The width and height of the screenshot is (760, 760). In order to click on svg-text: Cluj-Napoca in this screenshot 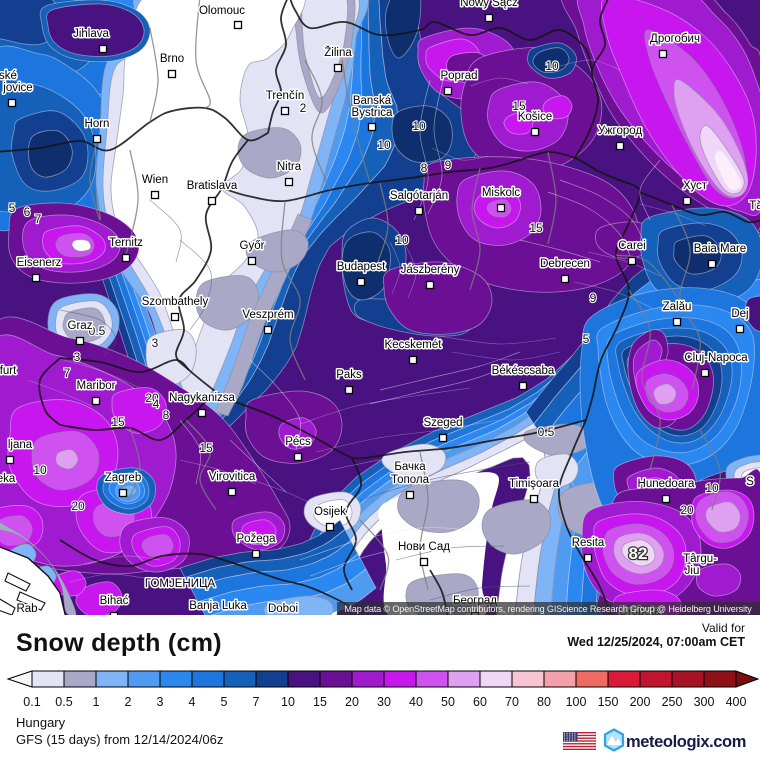, I will do `click(716, 358)`.